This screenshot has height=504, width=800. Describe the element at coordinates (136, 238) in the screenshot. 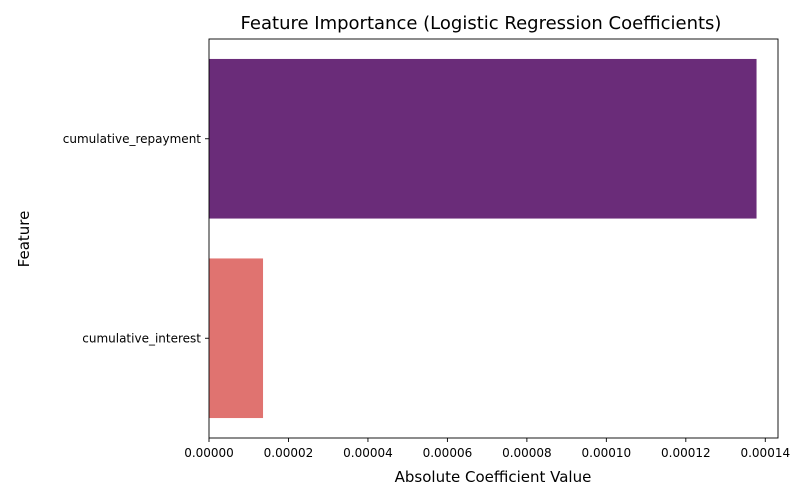

I see `y-axis-ticks: cumulative_repayment cumulative_interest` at that location.